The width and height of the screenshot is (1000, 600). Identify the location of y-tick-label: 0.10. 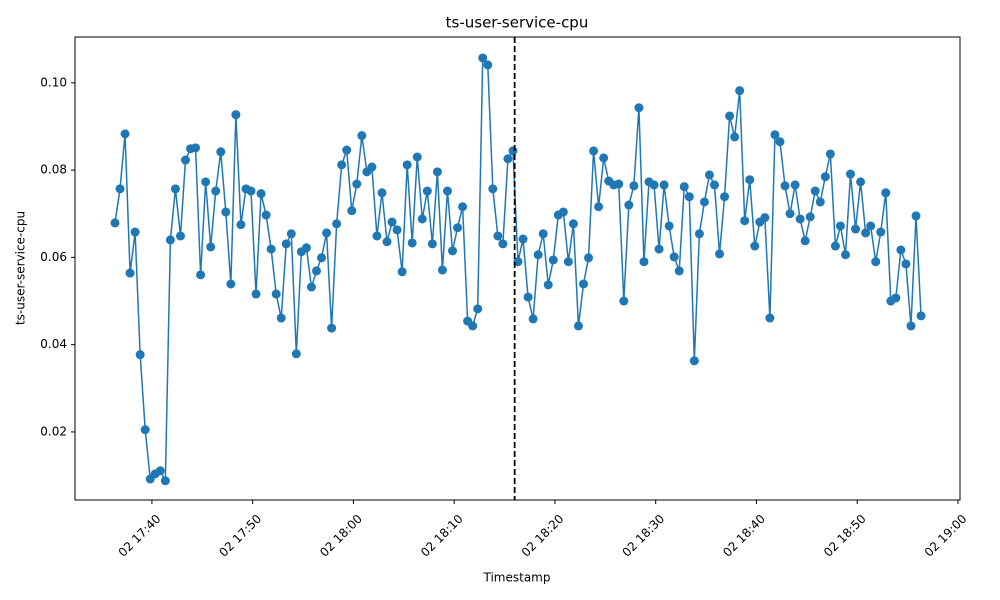
(53, 82).